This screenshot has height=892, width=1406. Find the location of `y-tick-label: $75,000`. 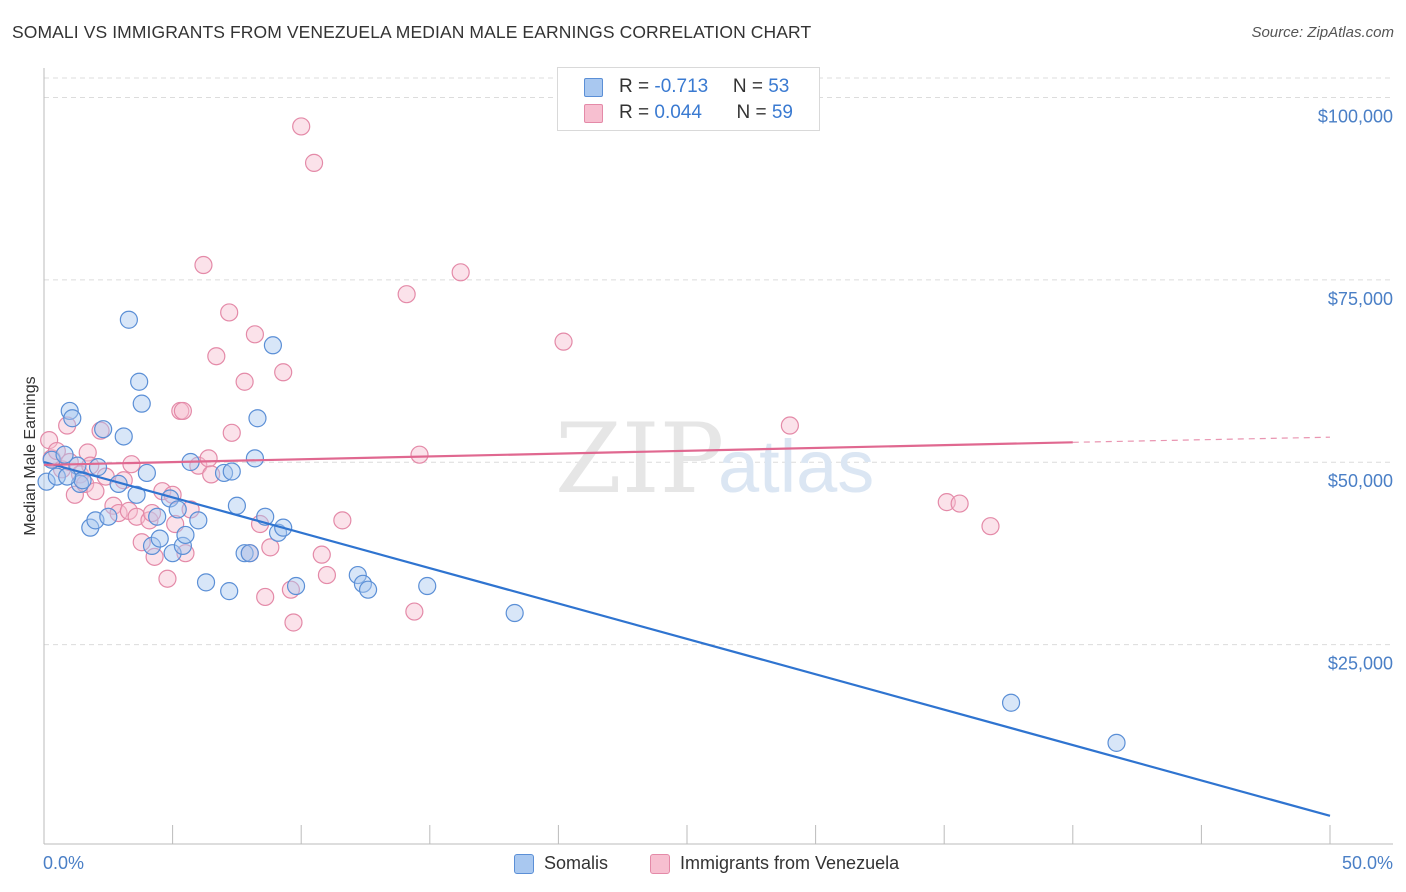

y-tick-label: $75,000 is located at coordinates (1360, 299).